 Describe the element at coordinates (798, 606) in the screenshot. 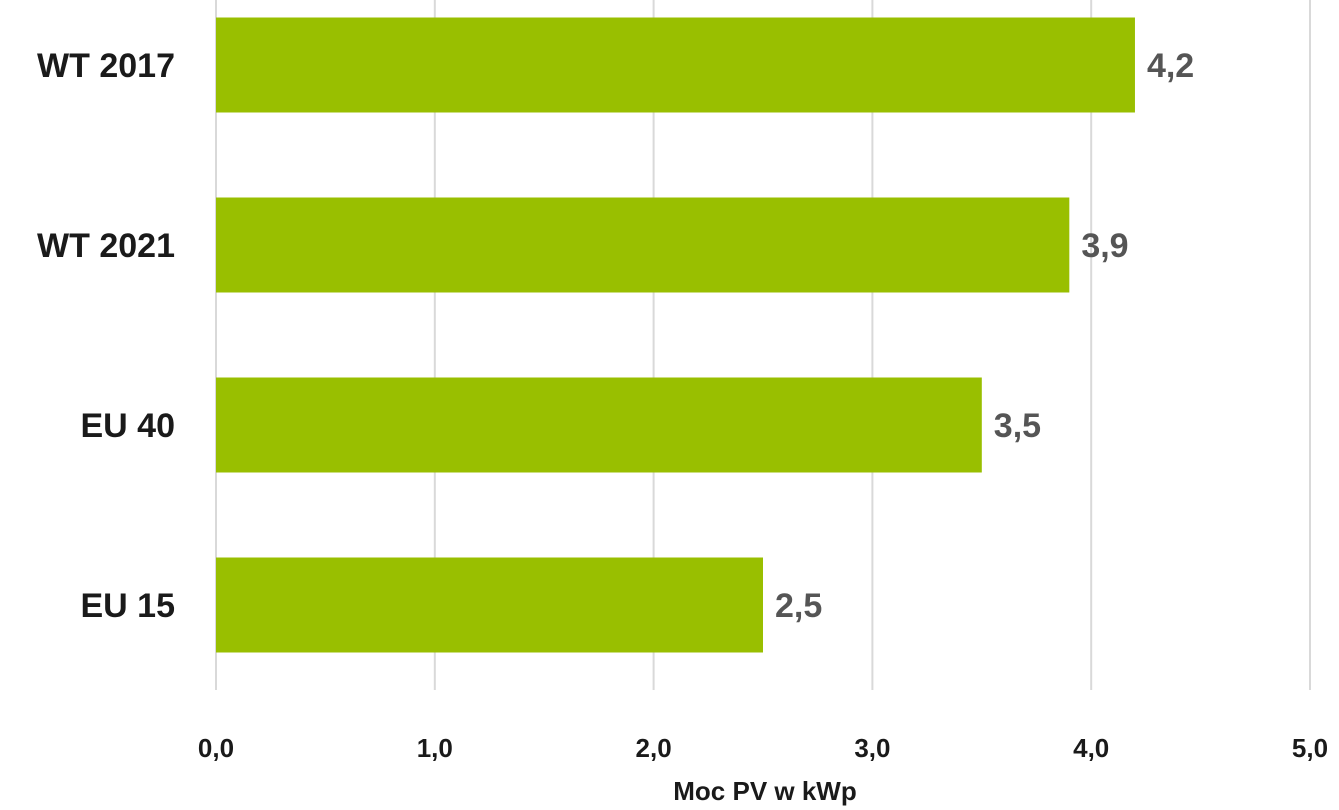

I see `value-label: 2,5` at that location.